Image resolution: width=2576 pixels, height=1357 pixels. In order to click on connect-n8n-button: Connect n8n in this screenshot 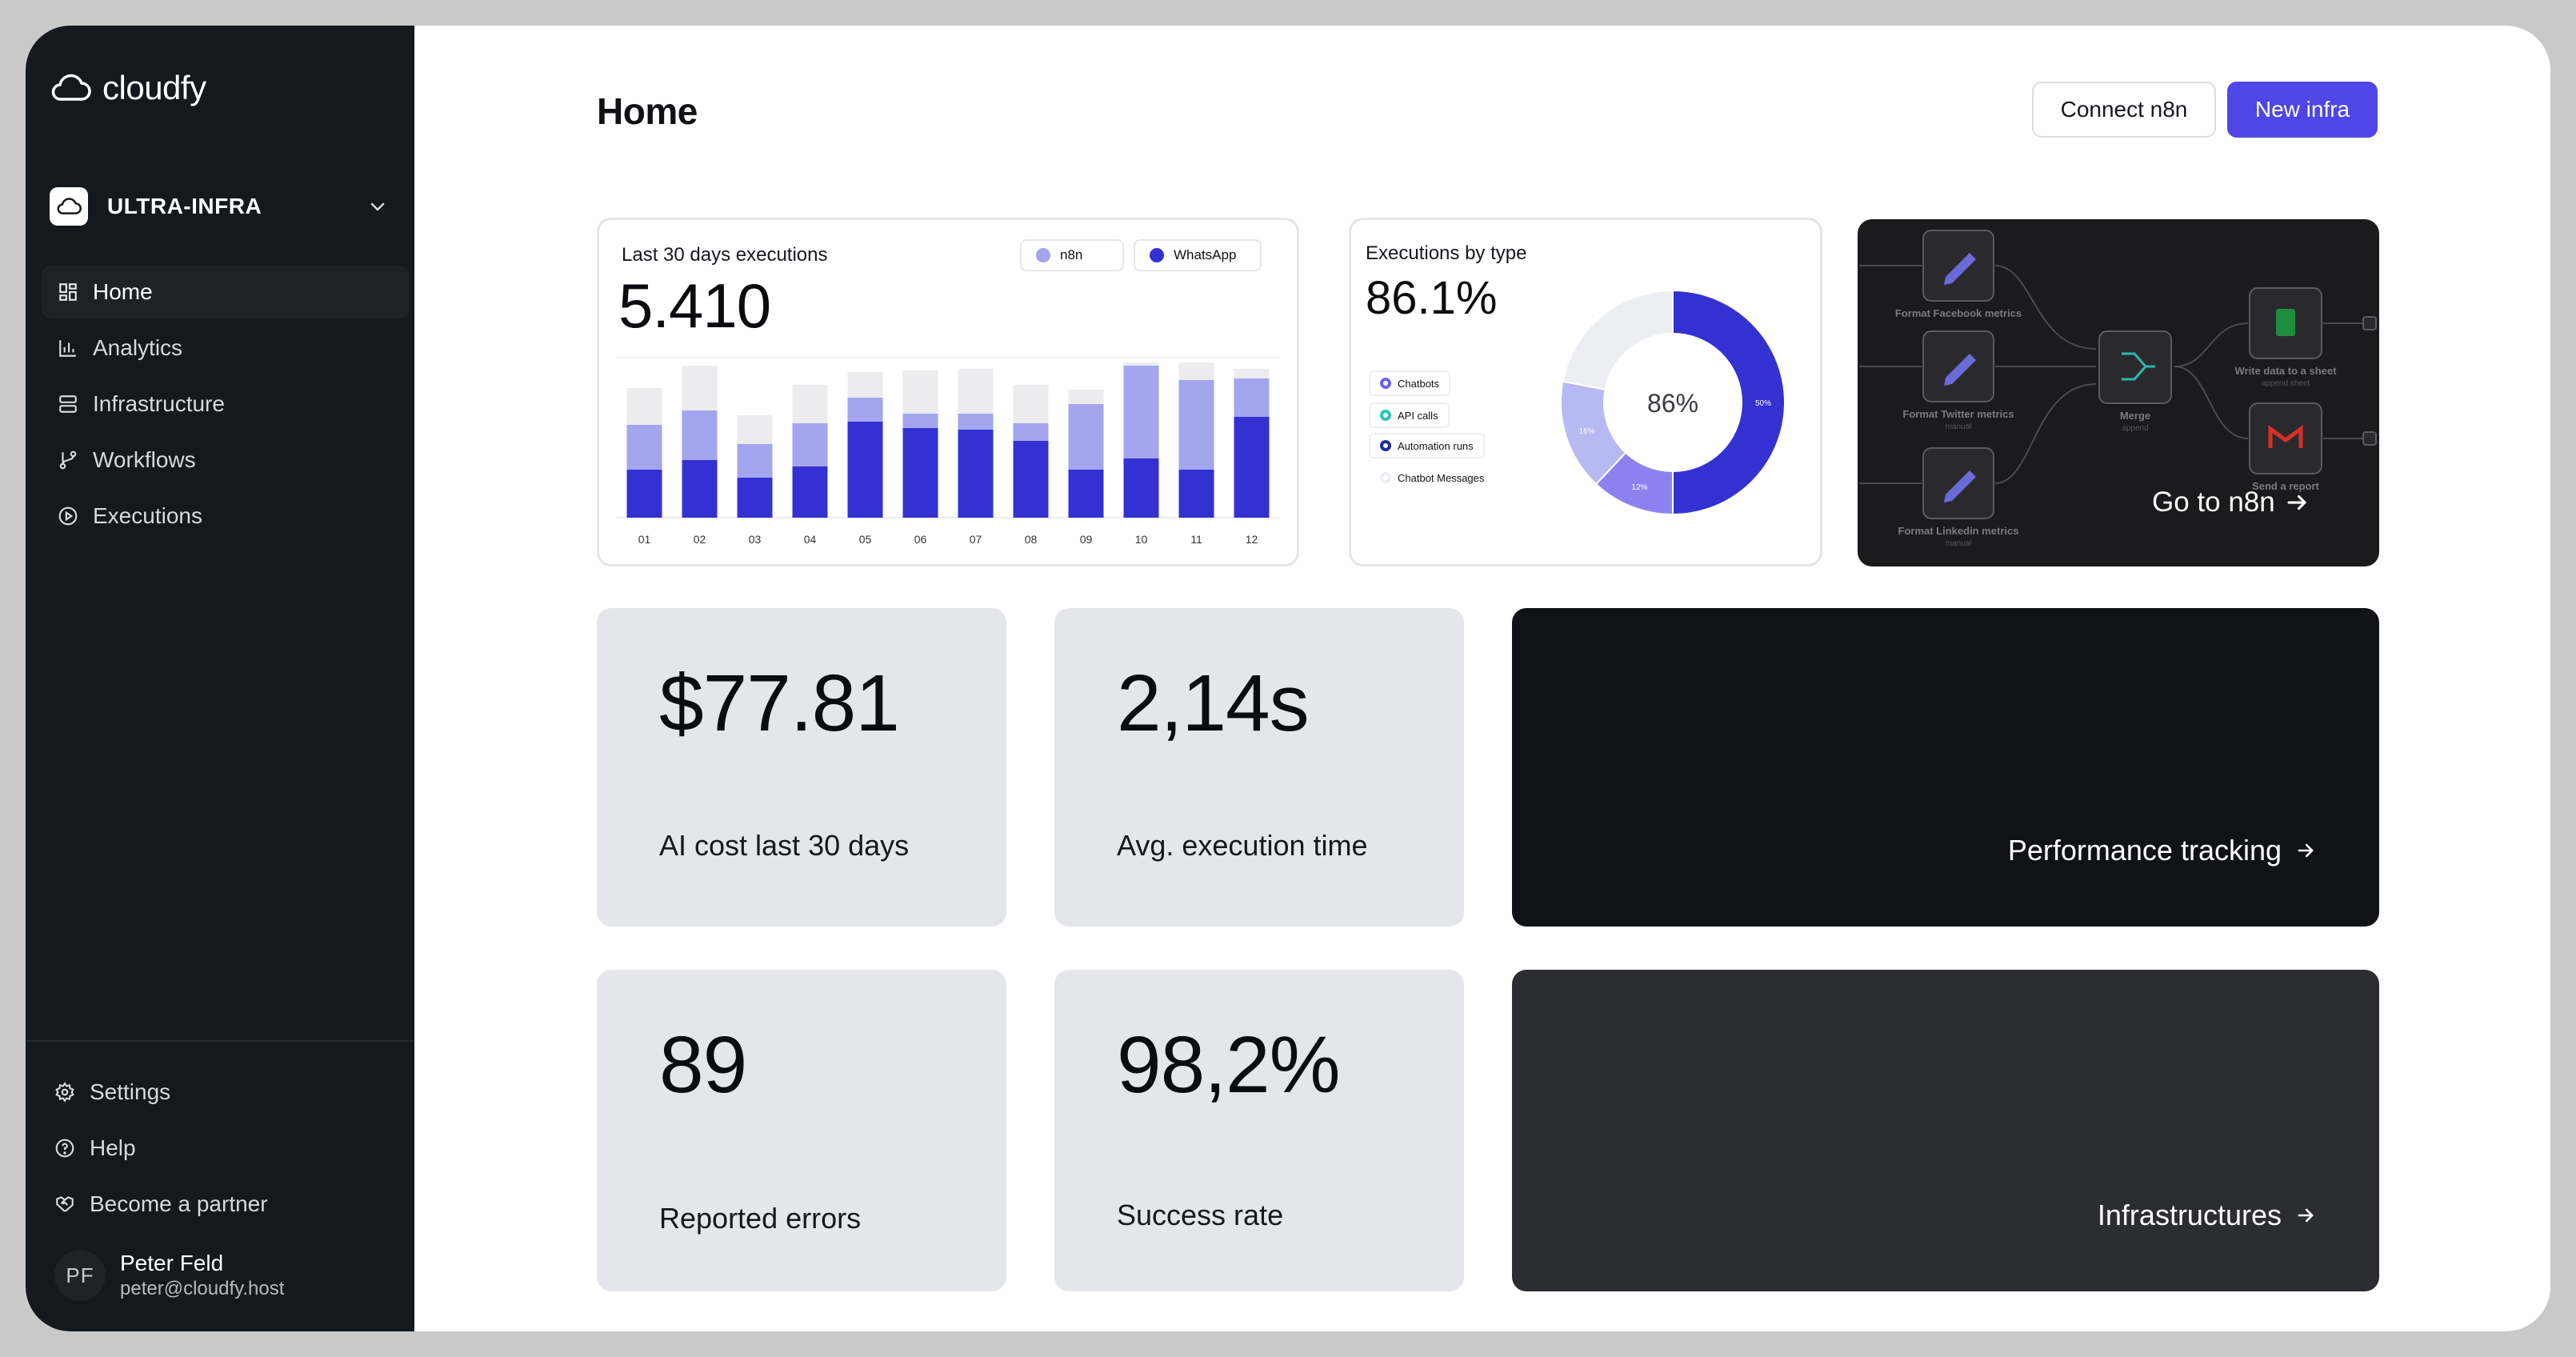, I will do `click(2124, 110)`.